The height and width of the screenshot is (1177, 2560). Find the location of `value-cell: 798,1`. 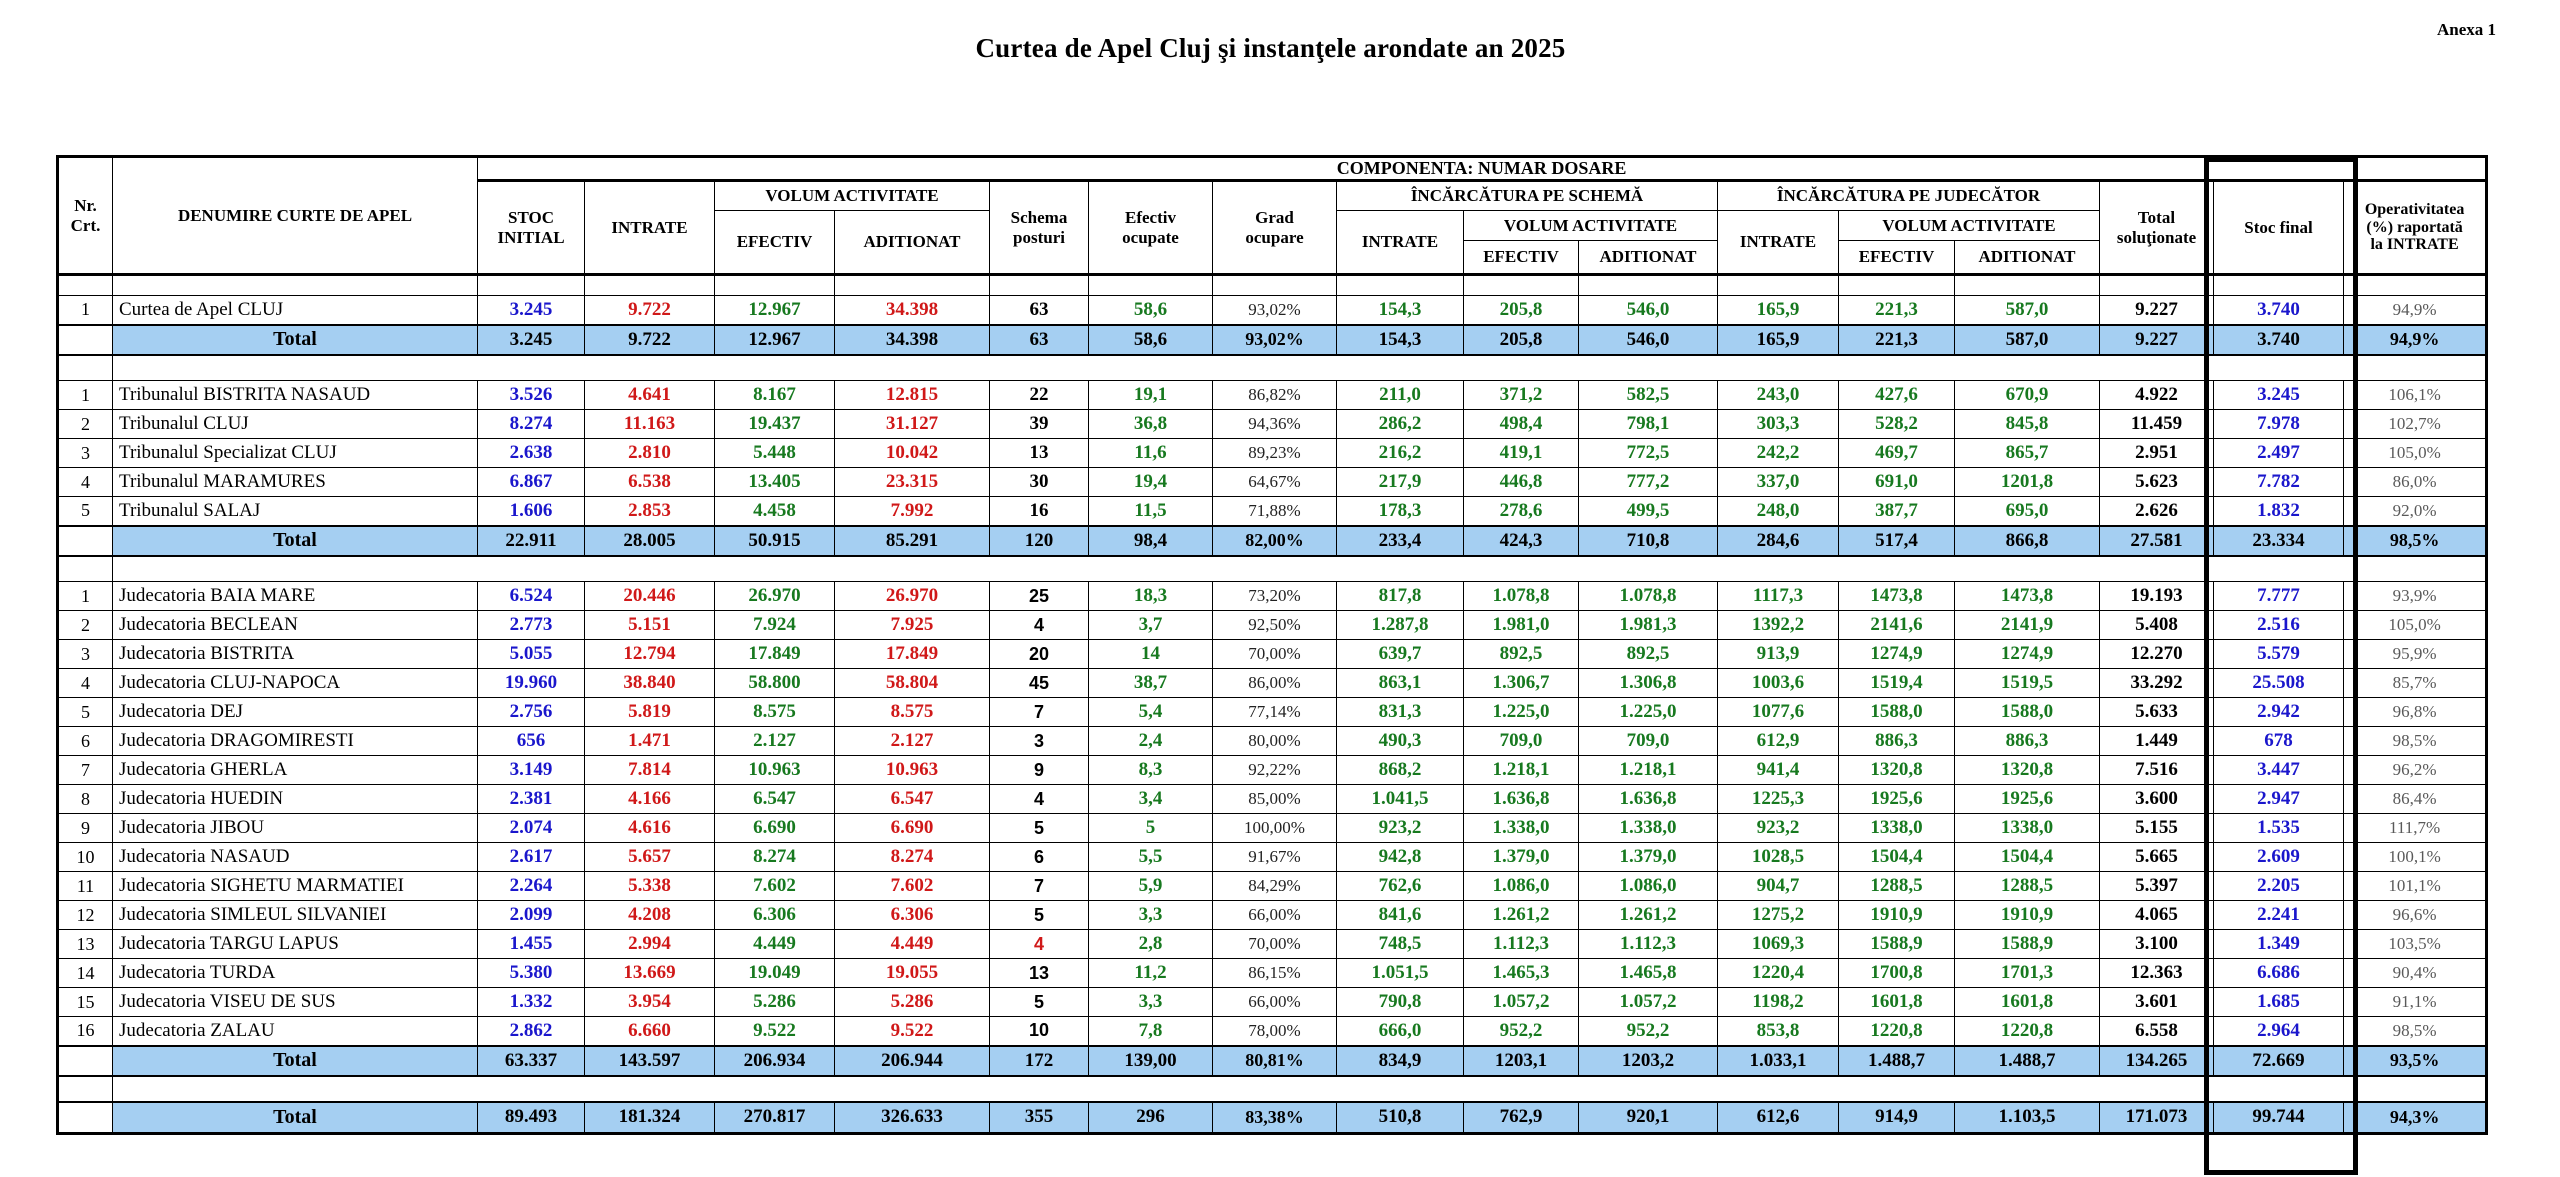

value-cell: 798,1 is located at coordinates (1648, 424).